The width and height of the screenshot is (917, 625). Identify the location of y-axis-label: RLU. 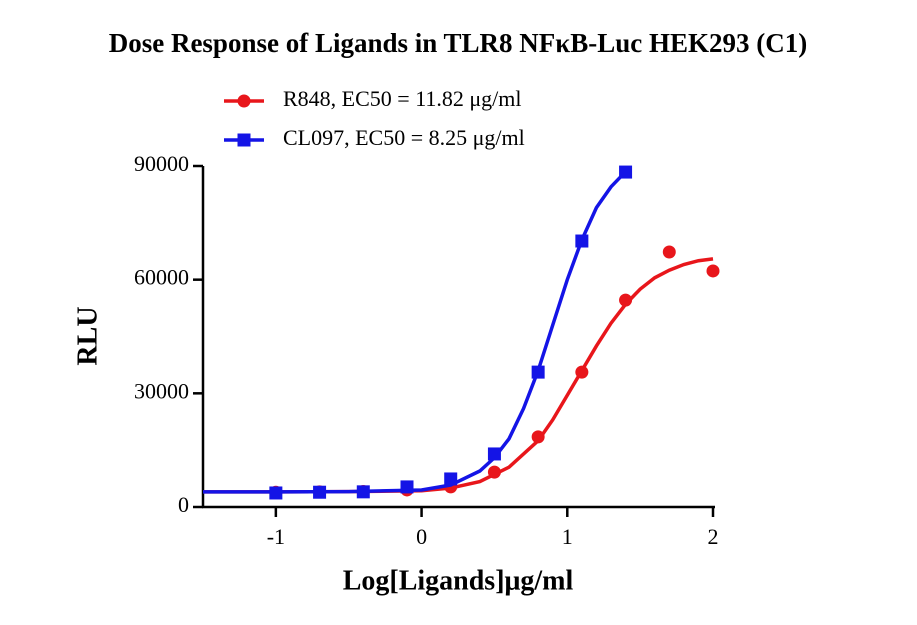
(87, 335).